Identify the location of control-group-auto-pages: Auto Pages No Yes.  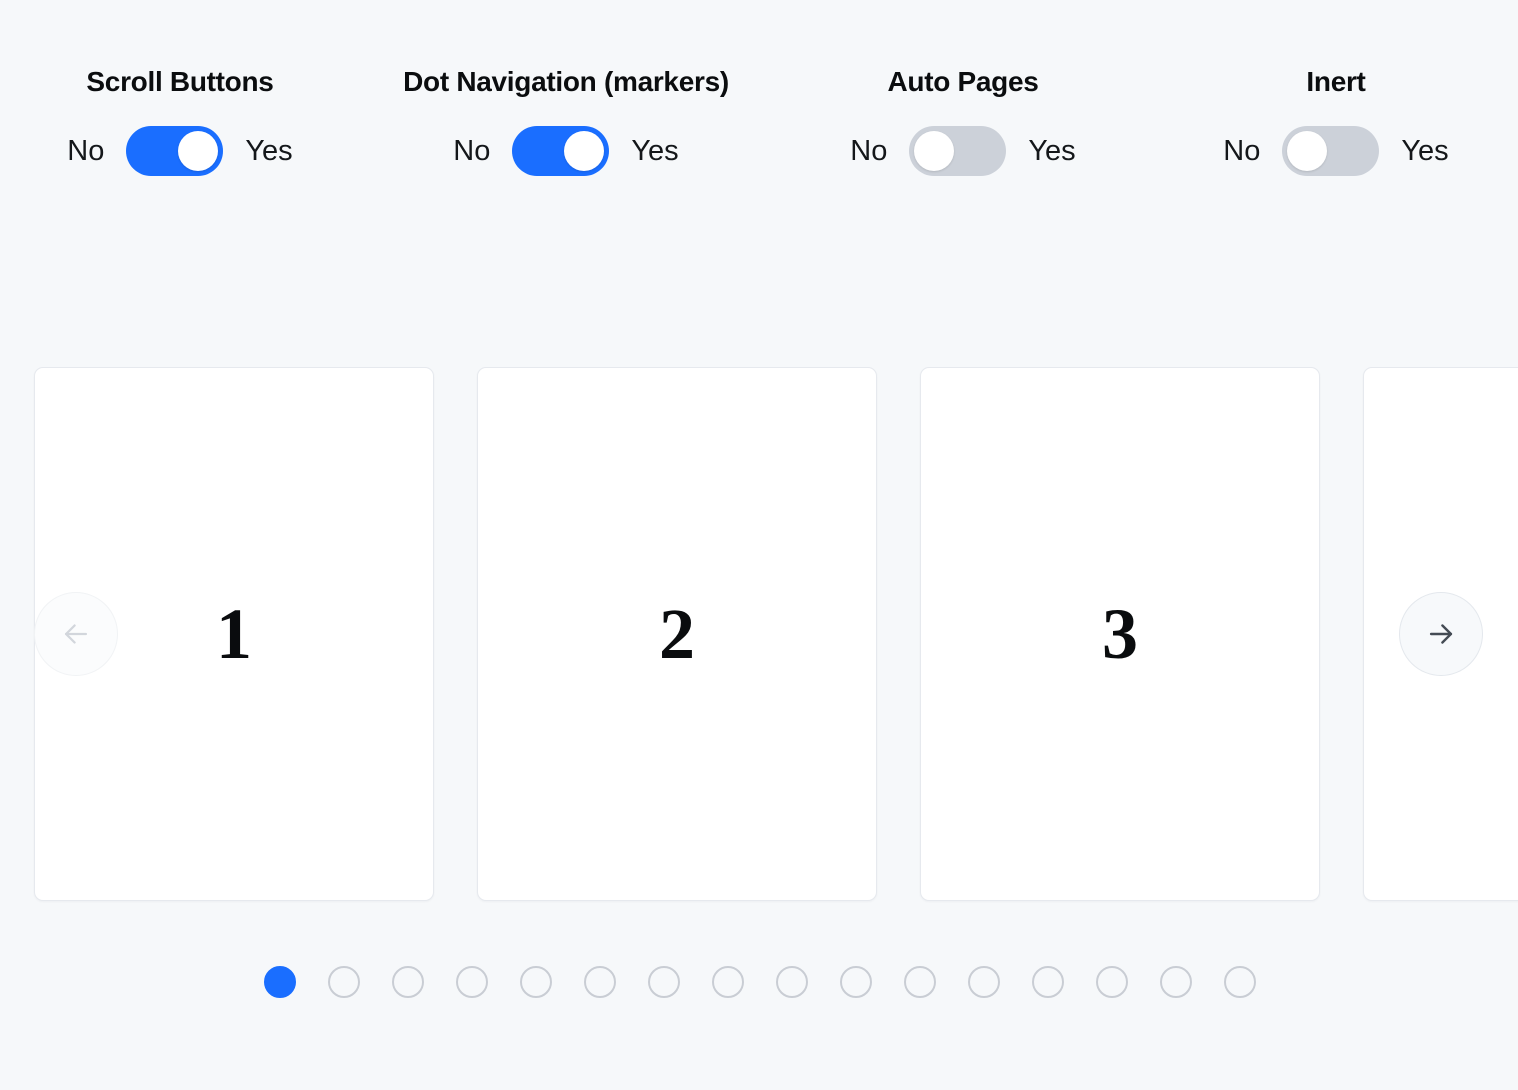
(963, 88).